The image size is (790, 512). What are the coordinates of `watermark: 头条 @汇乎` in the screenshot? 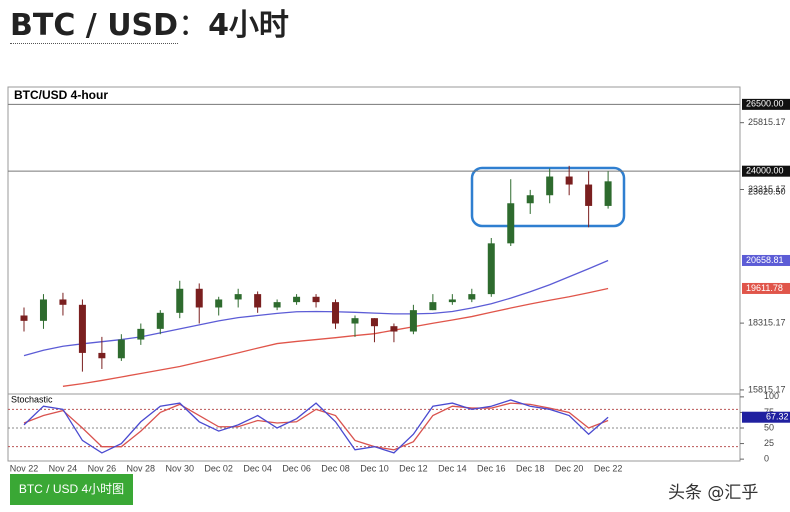 It's located at (713, 493).